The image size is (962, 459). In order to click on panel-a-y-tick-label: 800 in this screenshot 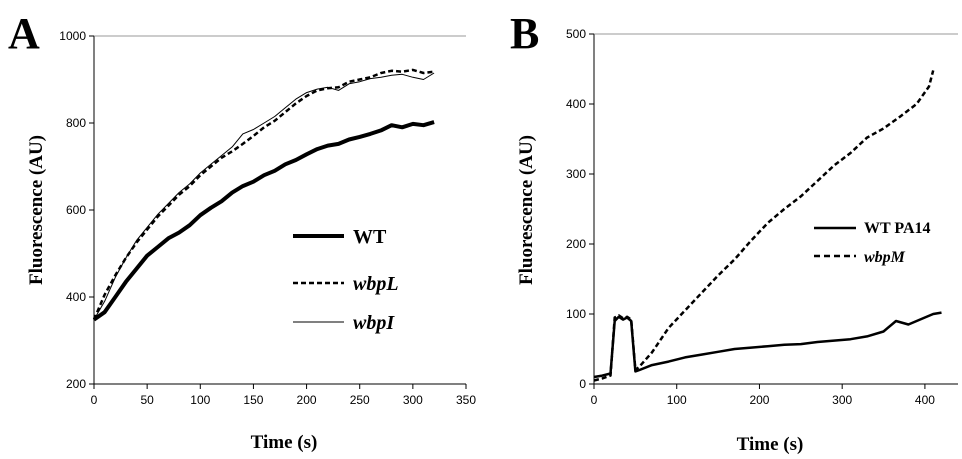, I will do `click(76, 123)`.